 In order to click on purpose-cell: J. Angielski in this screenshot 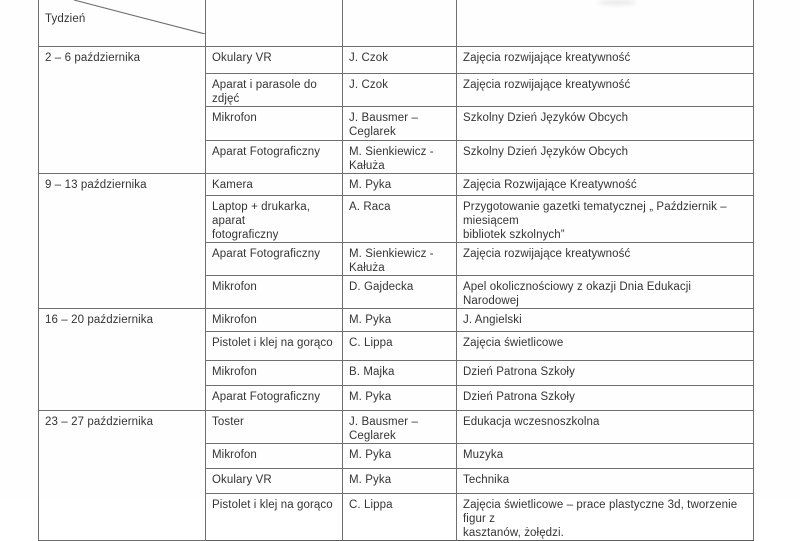, I will do `click(605, 320)`.